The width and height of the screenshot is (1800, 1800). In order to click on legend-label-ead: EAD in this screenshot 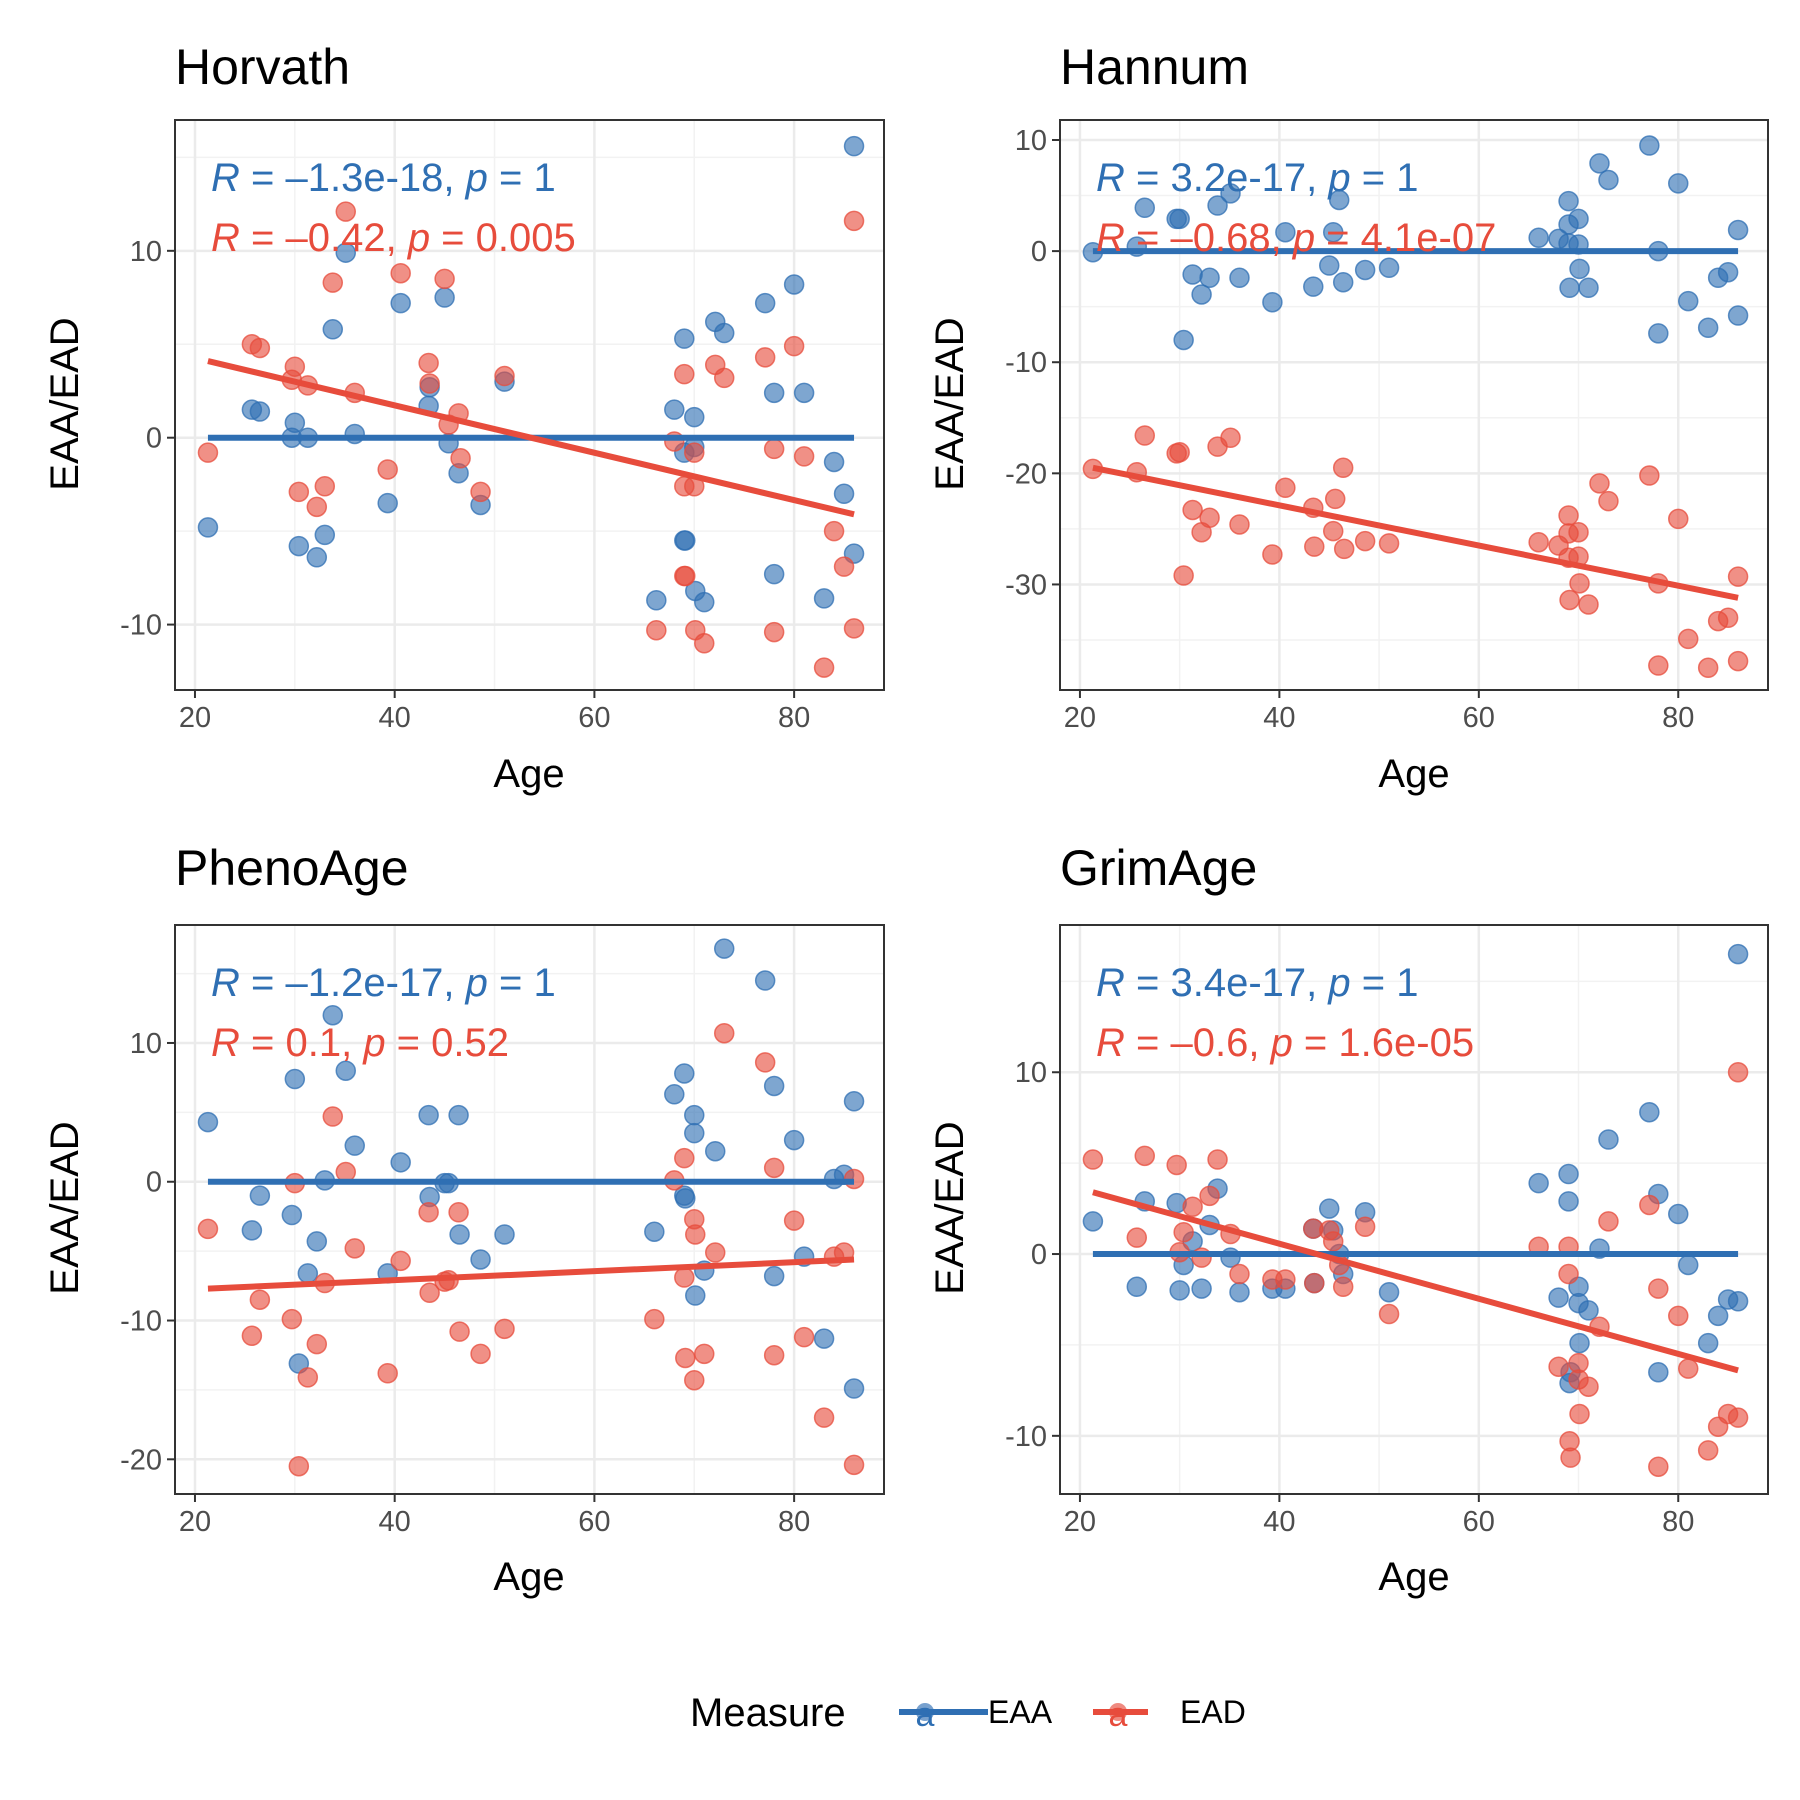, I will do `click(1213, 1712)`.